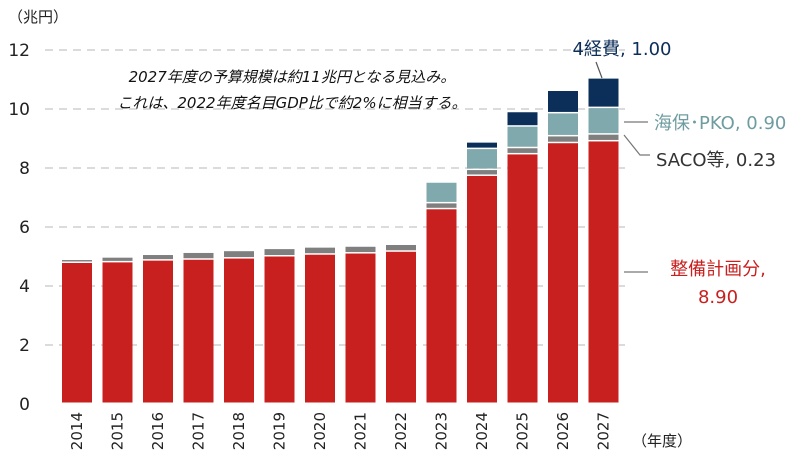  I want to click on plan-label-line-1: 整備計画分,, so click(718, 269).